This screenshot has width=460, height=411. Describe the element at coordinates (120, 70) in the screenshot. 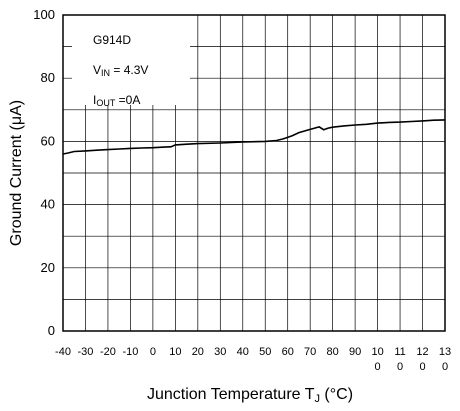

I see `annotation-vin: VIN = 4.3V` at that location.